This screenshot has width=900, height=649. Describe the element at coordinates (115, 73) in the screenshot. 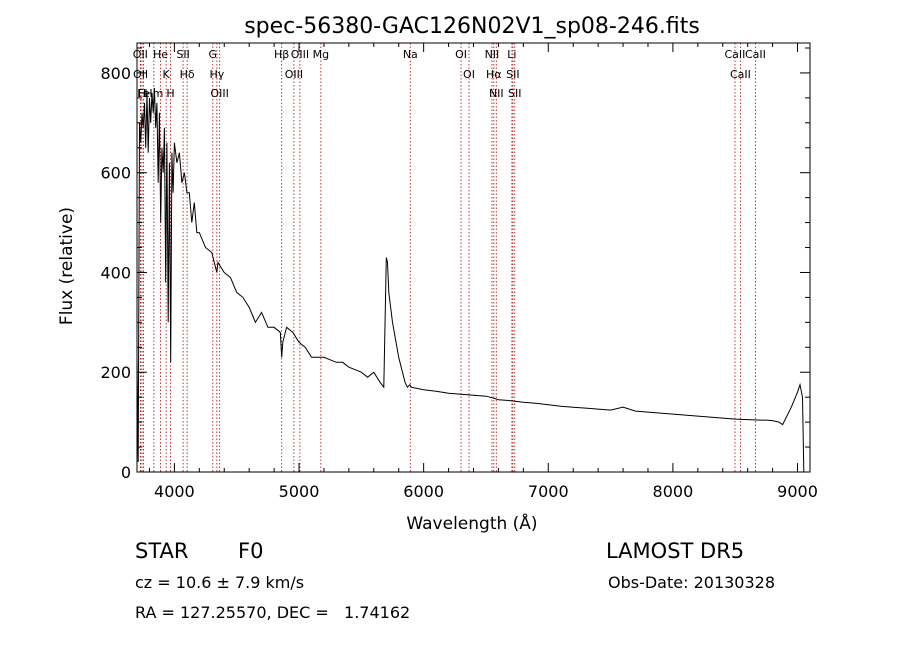

I see `y-tick-label: 800` at that location.